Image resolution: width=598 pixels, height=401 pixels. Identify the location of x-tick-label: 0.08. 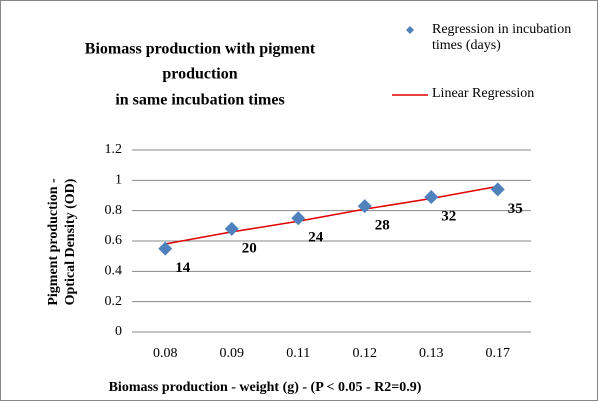
(165, 353).